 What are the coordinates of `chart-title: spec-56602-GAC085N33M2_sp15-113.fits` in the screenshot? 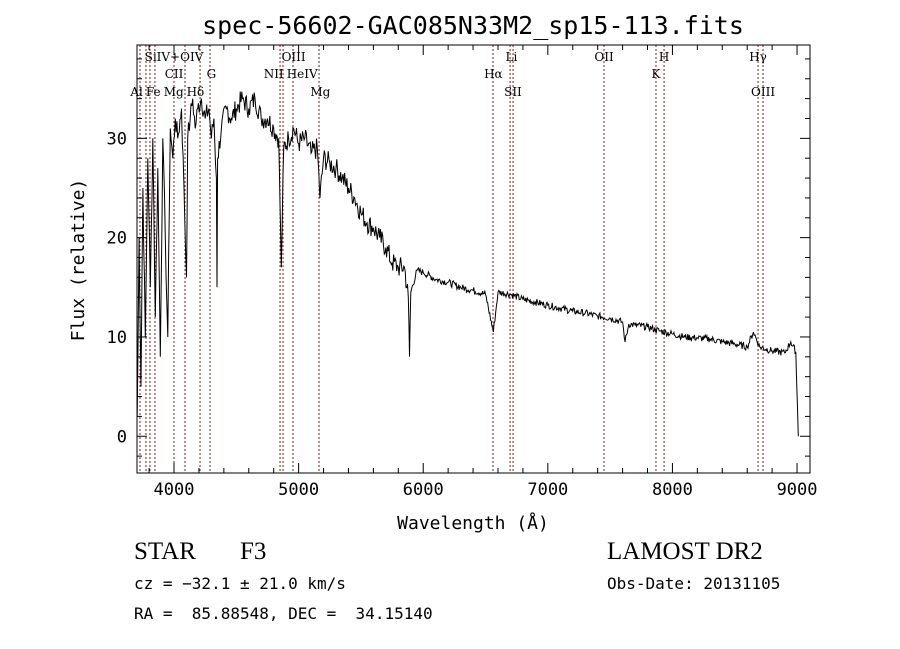 It's located at (473, 25).